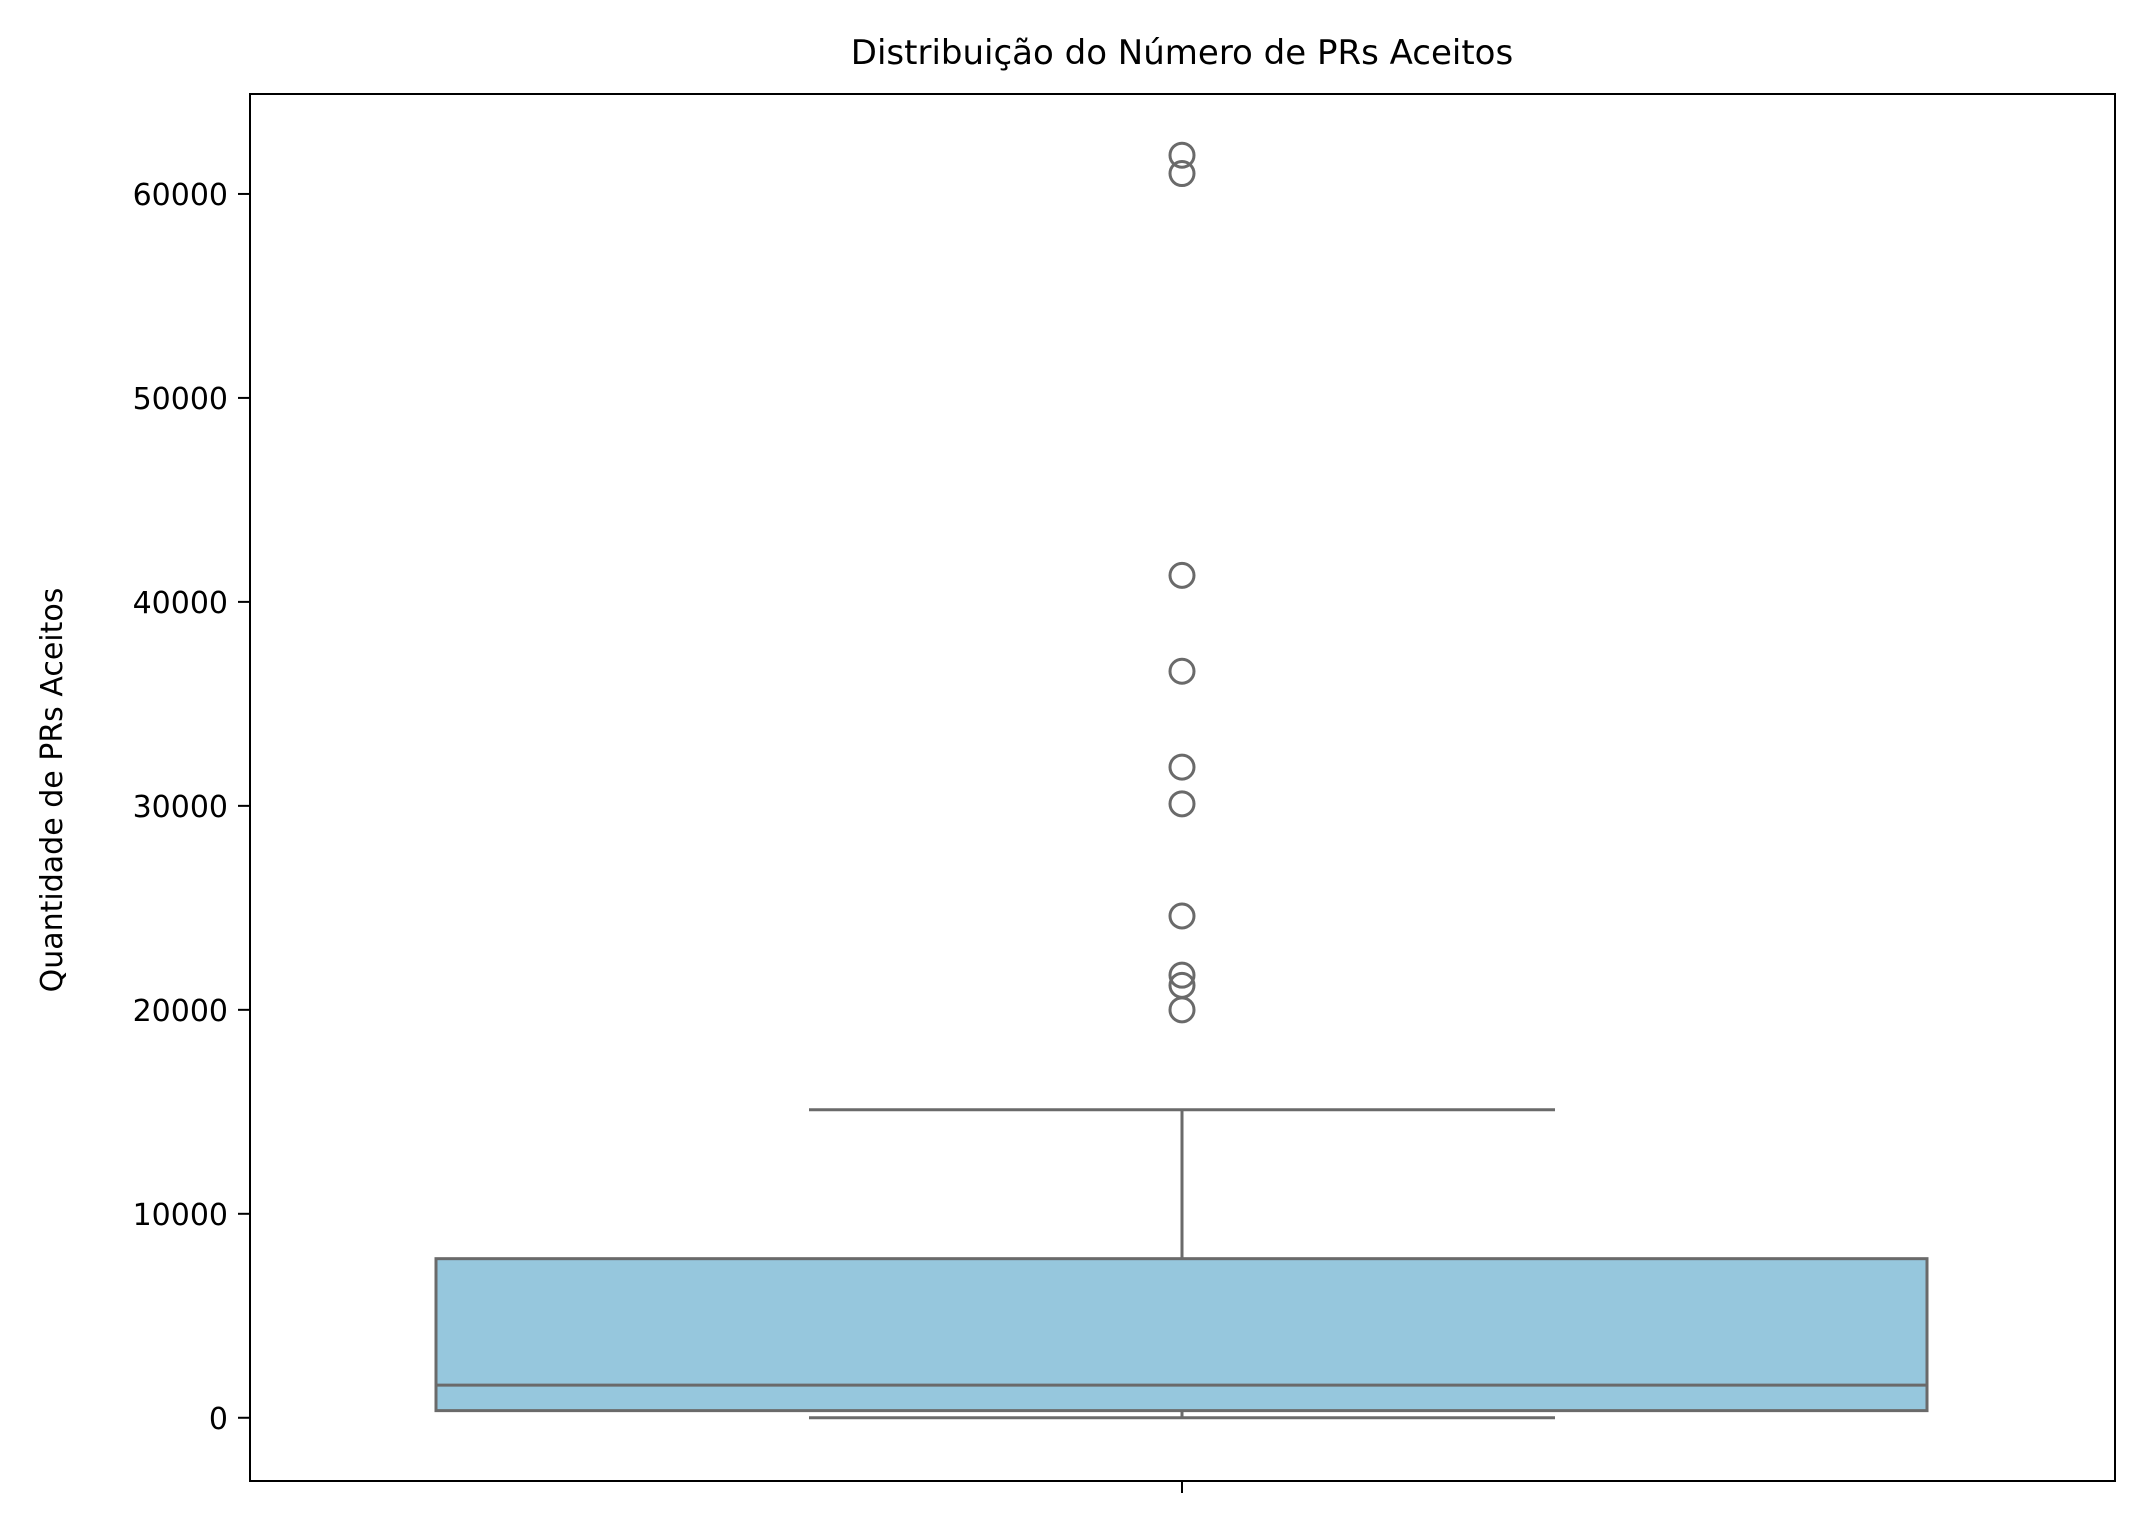 This screenshot has width=2140, height=1524. I want to click on y-tick-label: 30000, so click(180, 807).